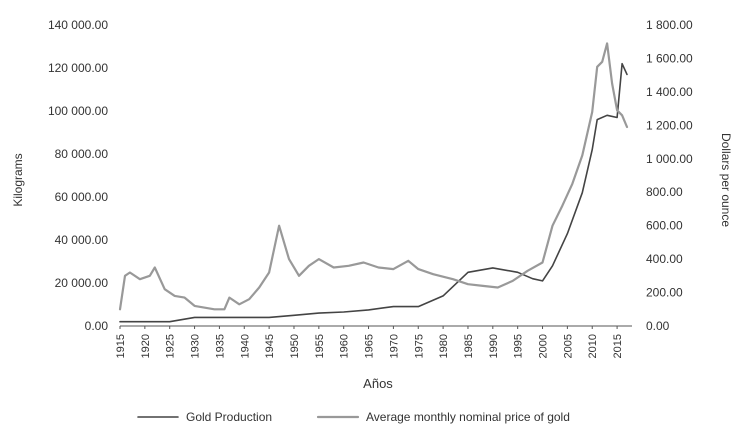 This screenshot has width=740, height=444. I want to click on x-tick-label: 2005, so click(568, 346).